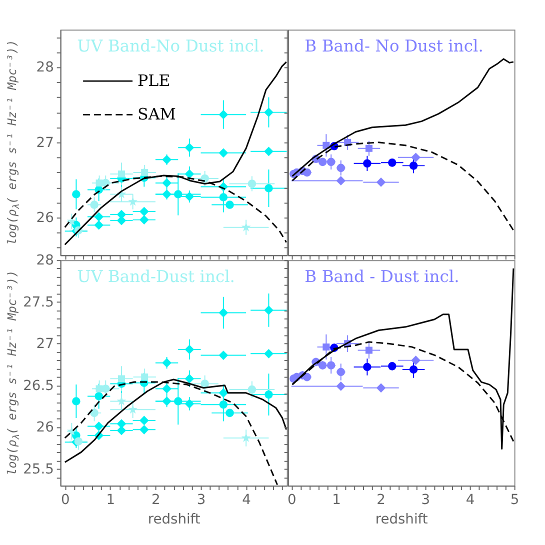  Describe the element at coordinates (153, 80) in the screenshot. I see `legend-label: PLE` at that location.